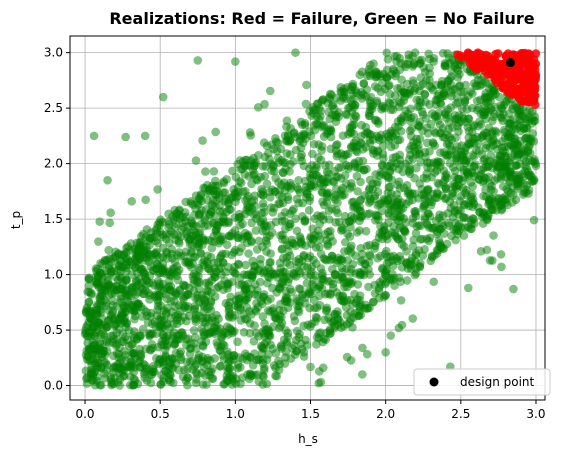 The width and height of the screenshot is (578, 461). I want to click on series-failure, so click(497, 79).